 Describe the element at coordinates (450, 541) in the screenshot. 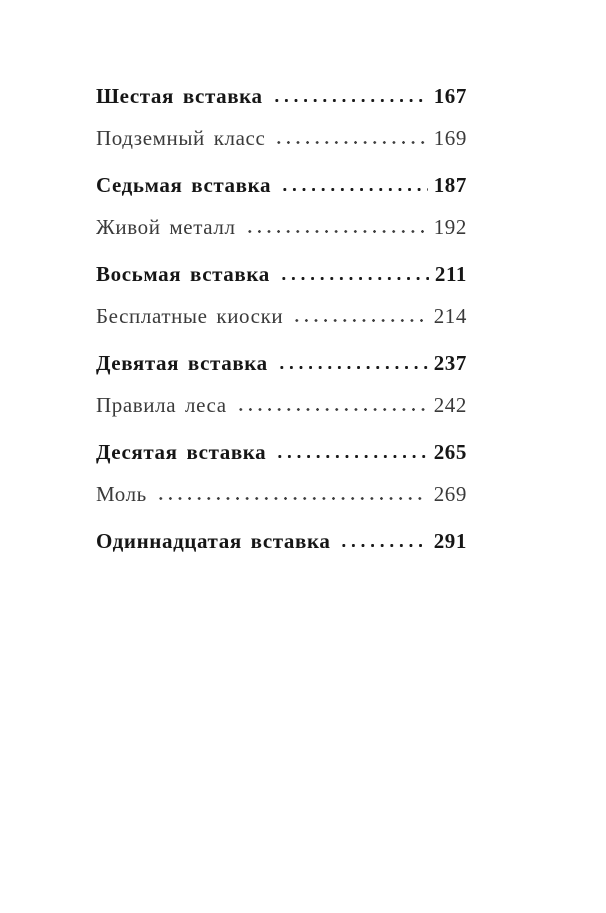

I see `toc-entry-page-number: 291` at that location.